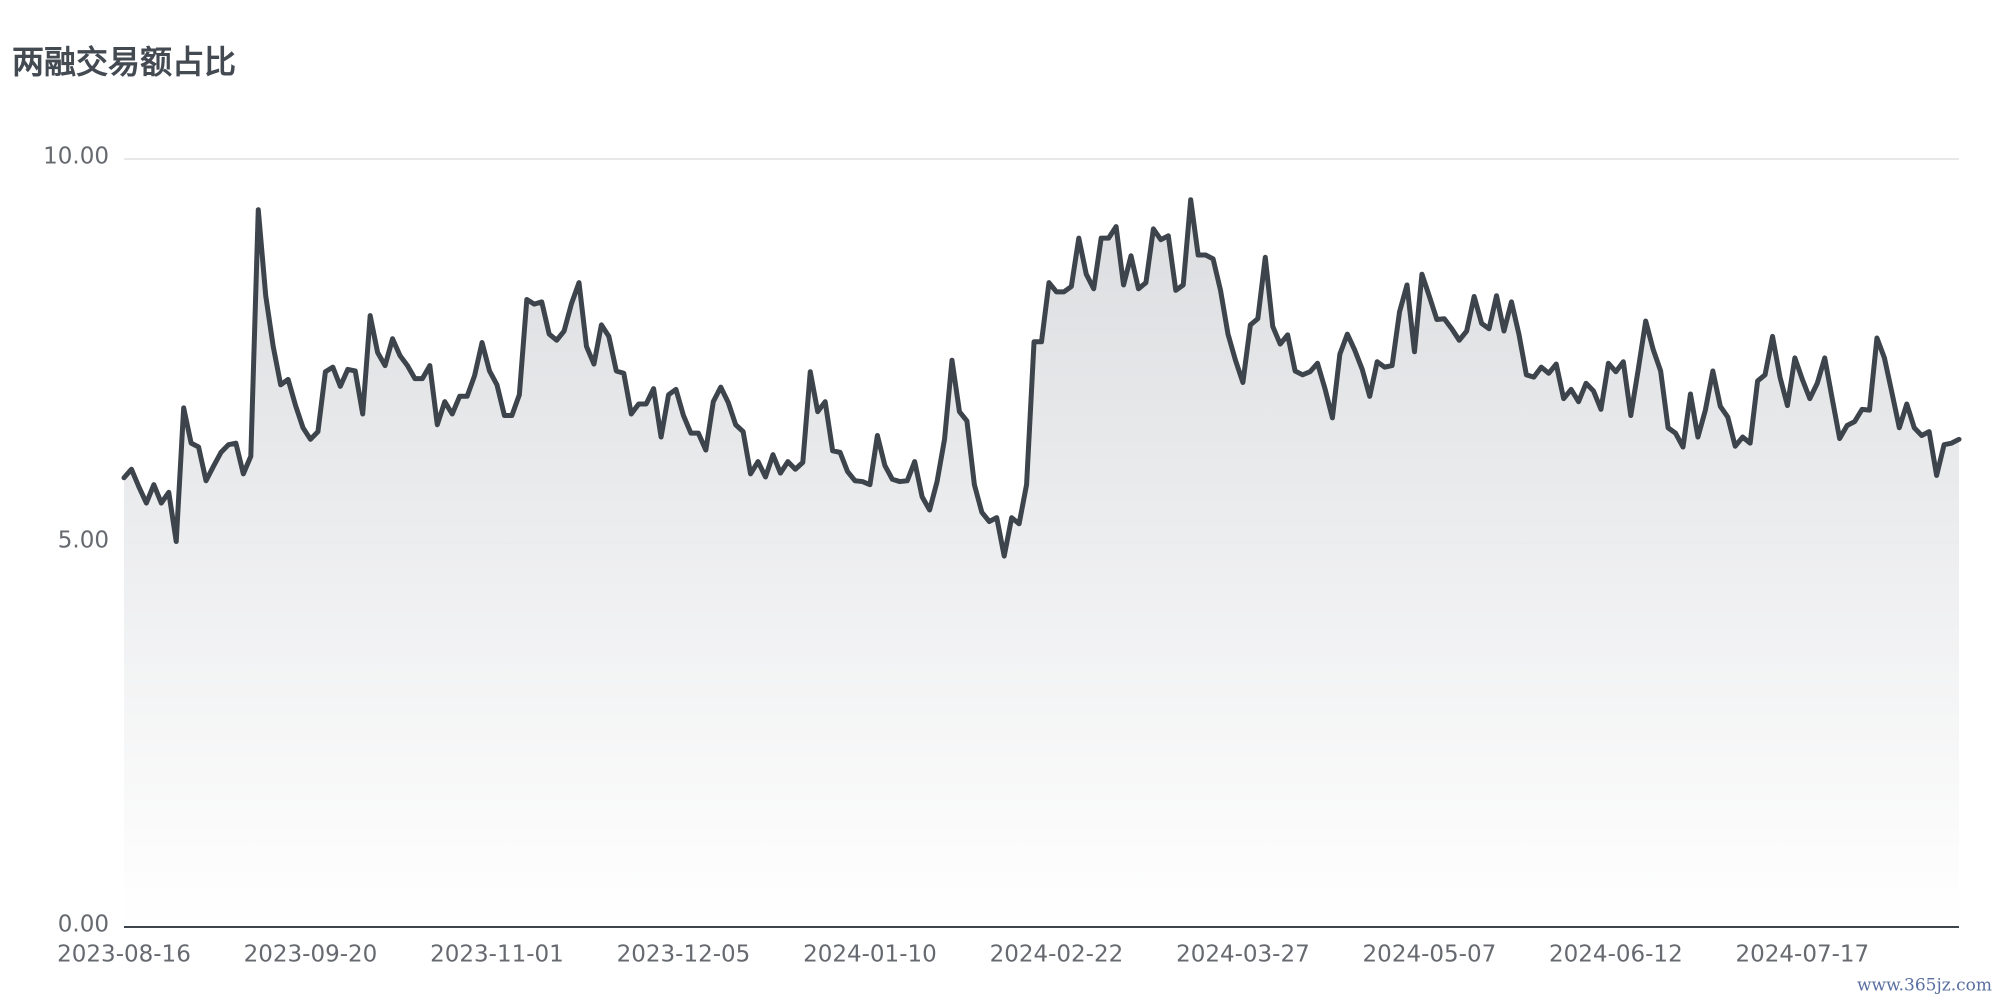 The image size is (2000, 1000). I want to click on x-tick-label: 2023-08-16, so click(124, 955).